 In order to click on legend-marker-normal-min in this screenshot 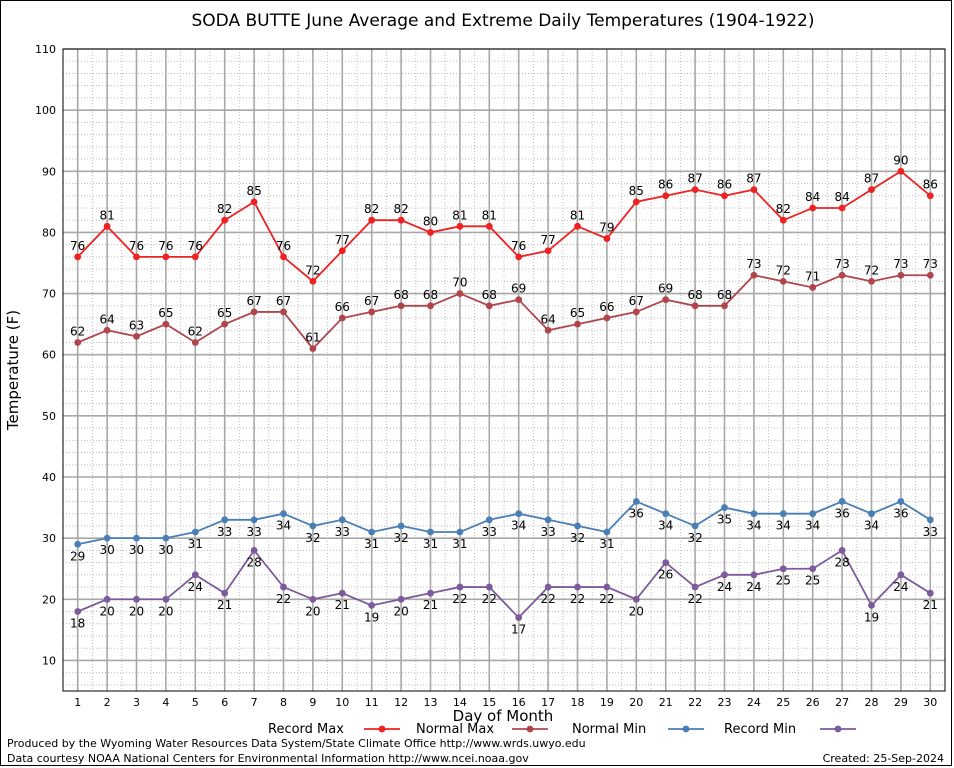, I will do `click(686, 729)`.